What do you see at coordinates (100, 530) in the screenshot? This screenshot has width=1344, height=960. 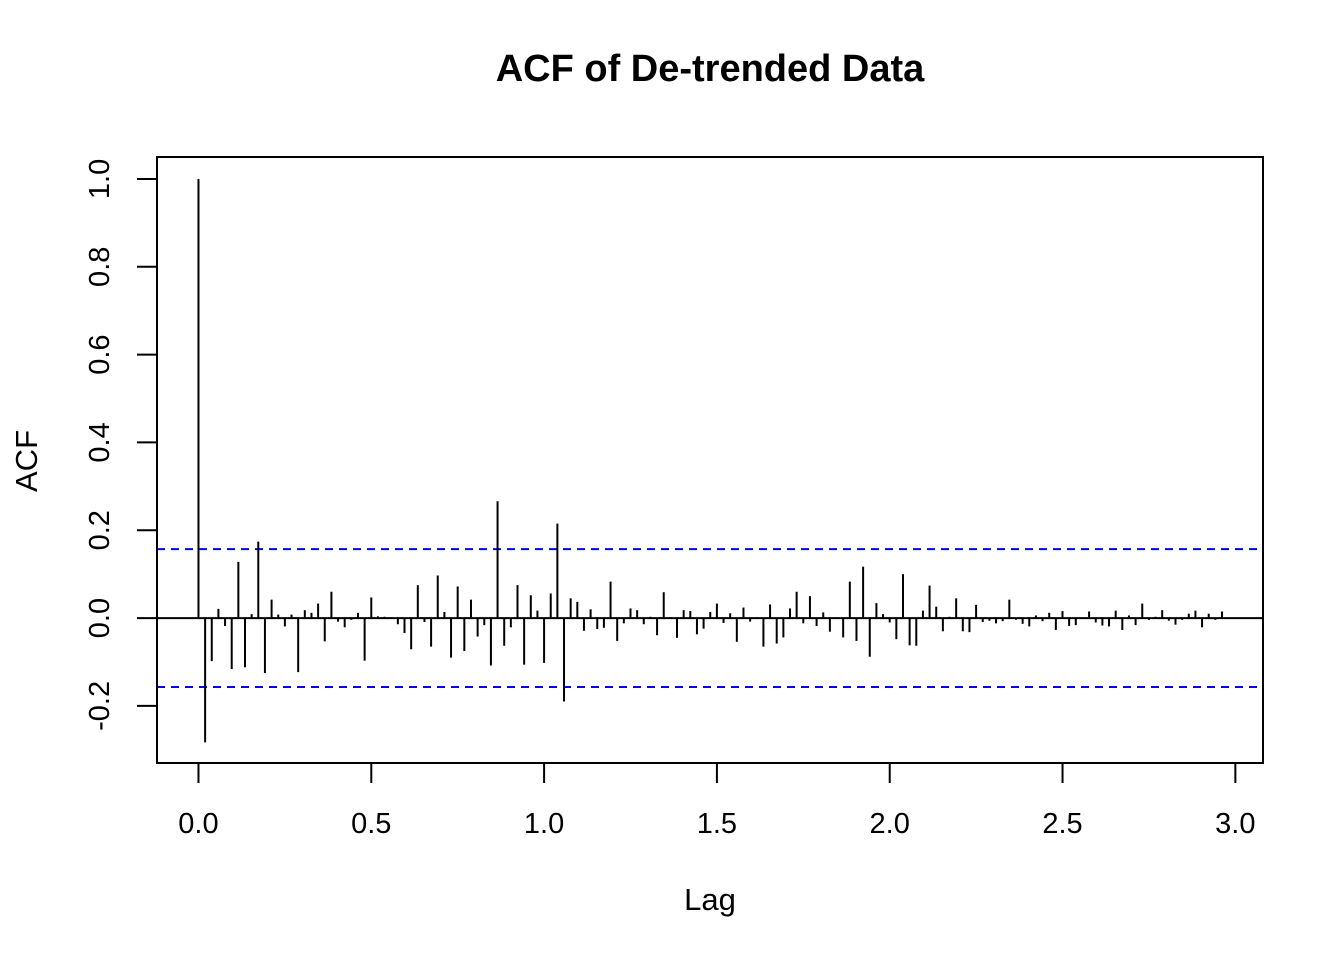 I see `y-tick-label: 0.2` at bounding box center [100, 530].